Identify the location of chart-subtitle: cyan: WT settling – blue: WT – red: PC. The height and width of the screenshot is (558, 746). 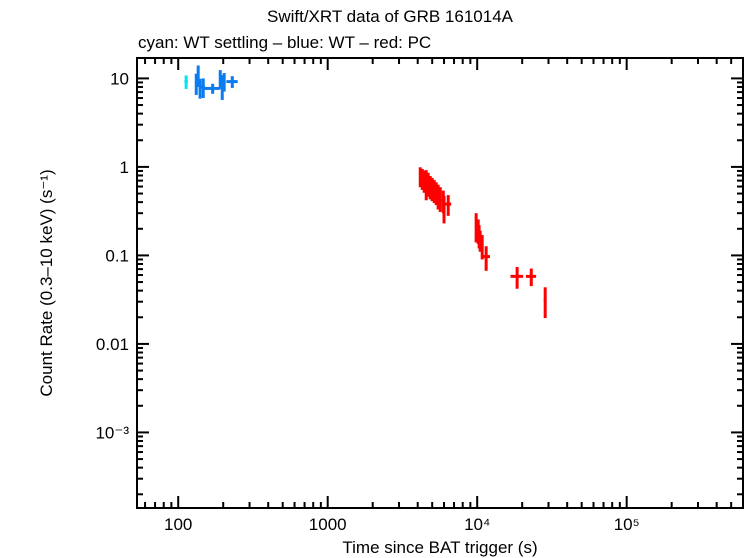
(284, 42).